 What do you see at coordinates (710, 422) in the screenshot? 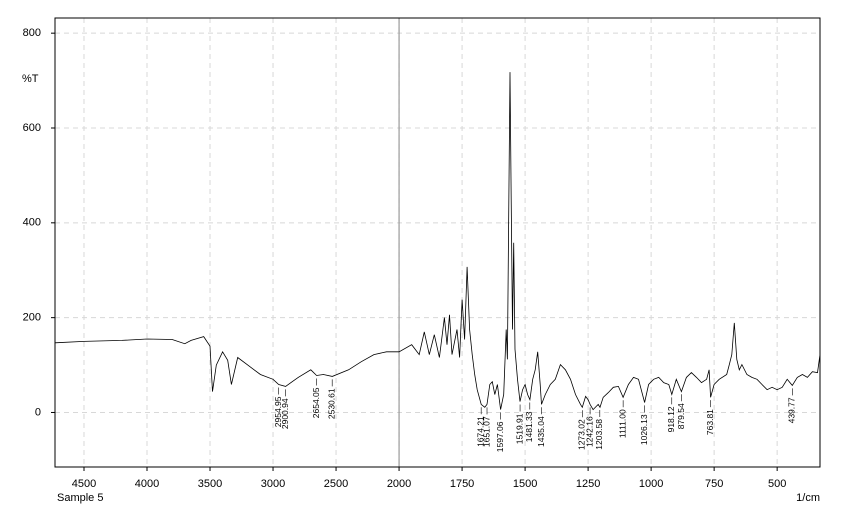
I see `peak-label: 763.81` at bounding box center [710, 422].